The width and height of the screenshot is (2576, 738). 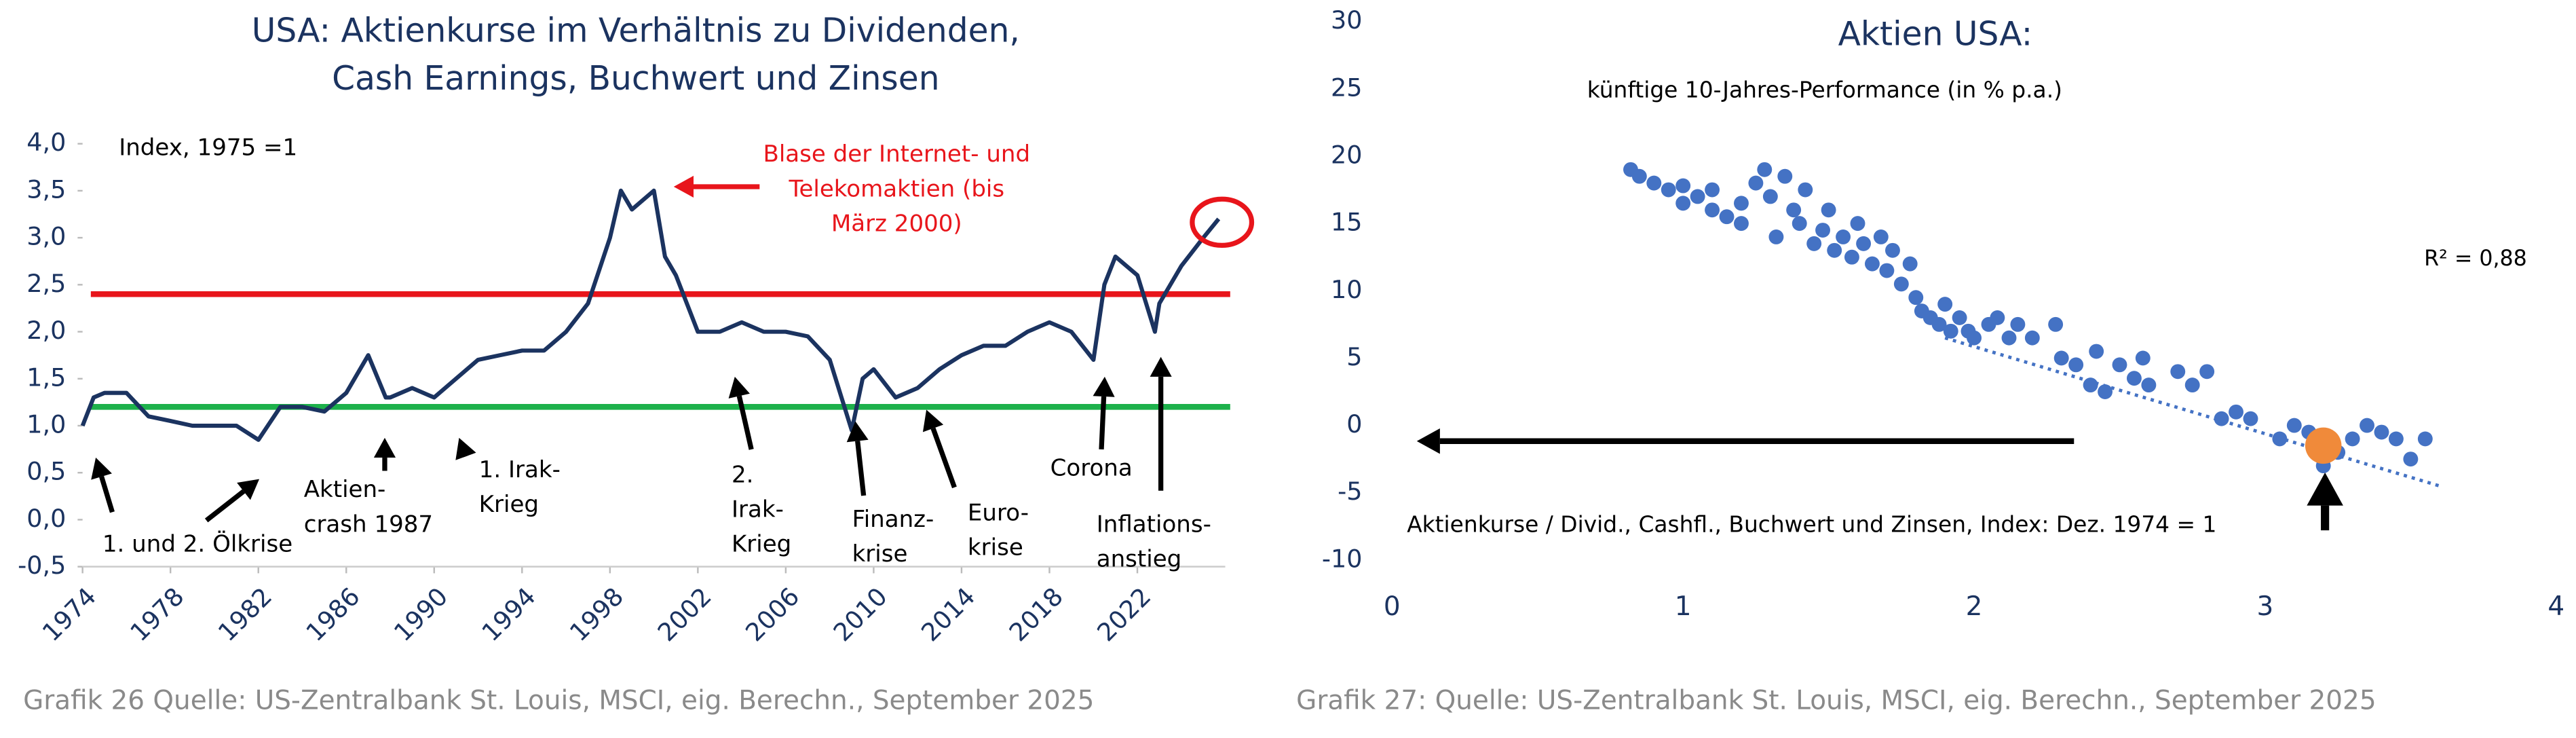 What do you see at coordinates (46, 471) in the screenshot?
I see `y-tick-label: 0,5` at bounding box center [46, 471].